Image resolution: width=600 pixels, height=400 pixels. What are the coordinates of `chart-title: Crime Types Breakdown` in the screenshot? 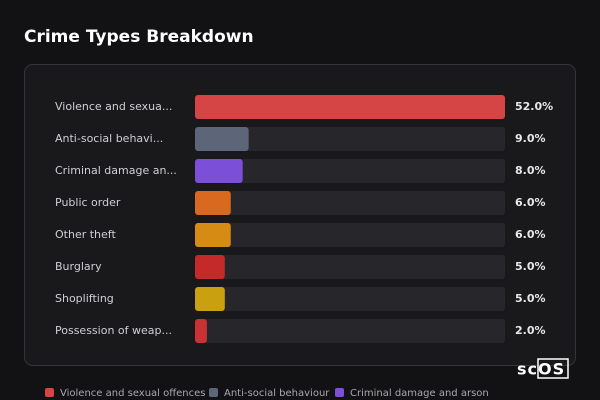 It's located at (139, 37).